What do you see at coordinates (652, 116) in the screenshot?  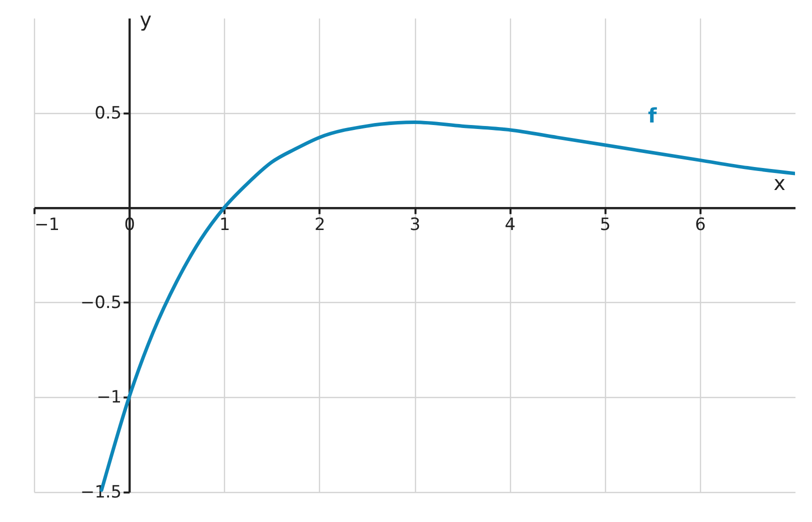 I see `series-label: f` at bounding box center [652, 116].